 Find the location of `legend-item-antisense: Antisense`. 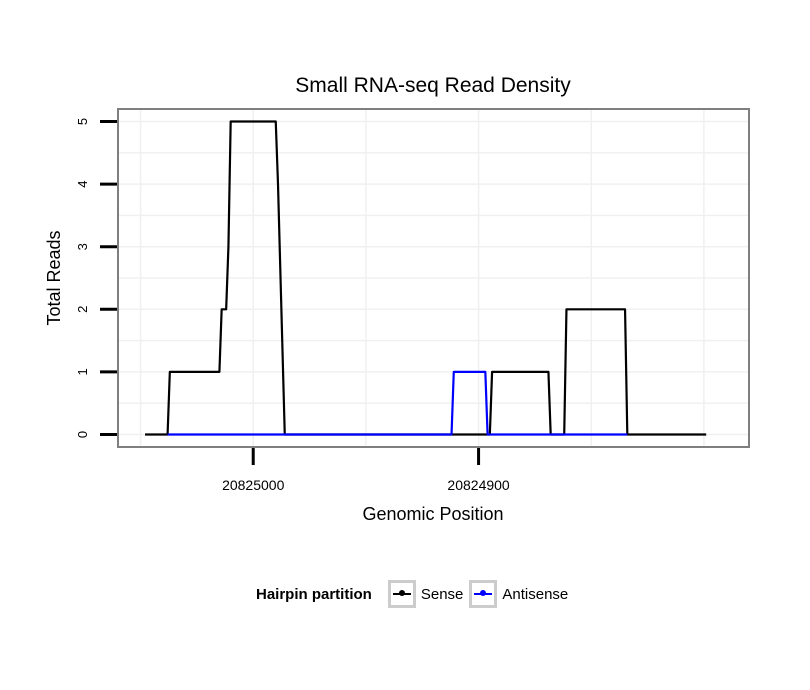

legend-item-antisense: Antisense is located at coordinates (518, 594).